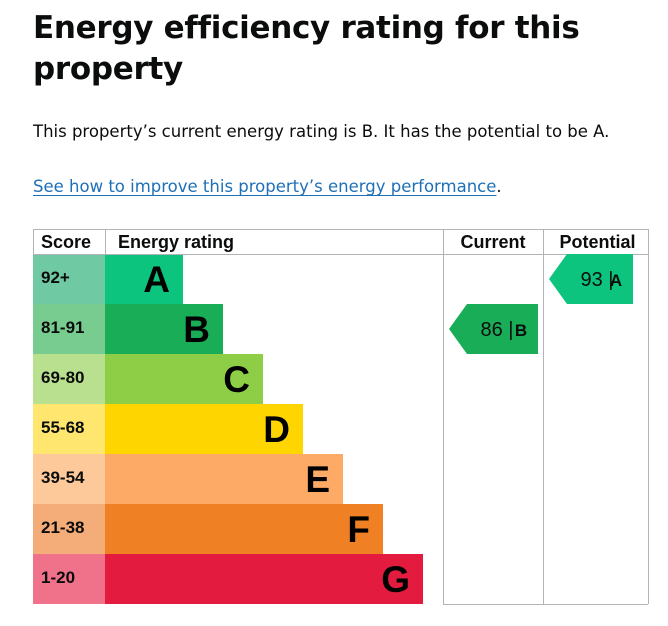 The width and height of the screenshot is (668, 626). I want to click on link-suffix: ., so click(499, 186).